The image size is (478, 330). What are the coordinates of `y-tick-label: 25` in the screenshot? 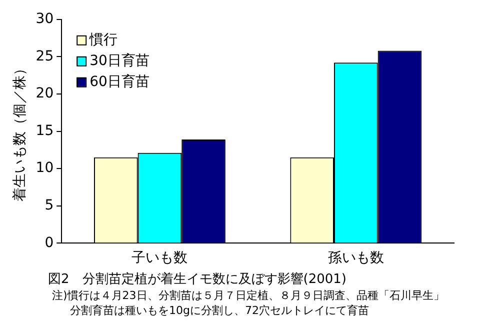 It's located at (45, 56).